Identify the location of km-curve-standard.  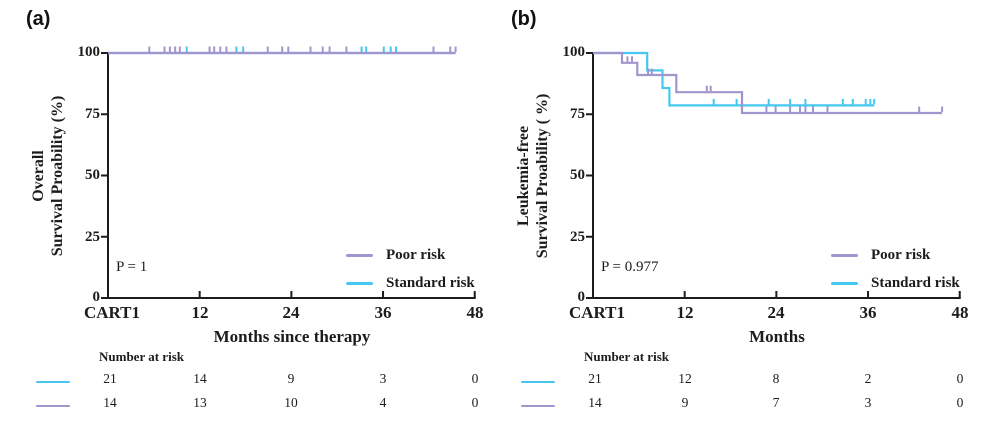
(734, 79).